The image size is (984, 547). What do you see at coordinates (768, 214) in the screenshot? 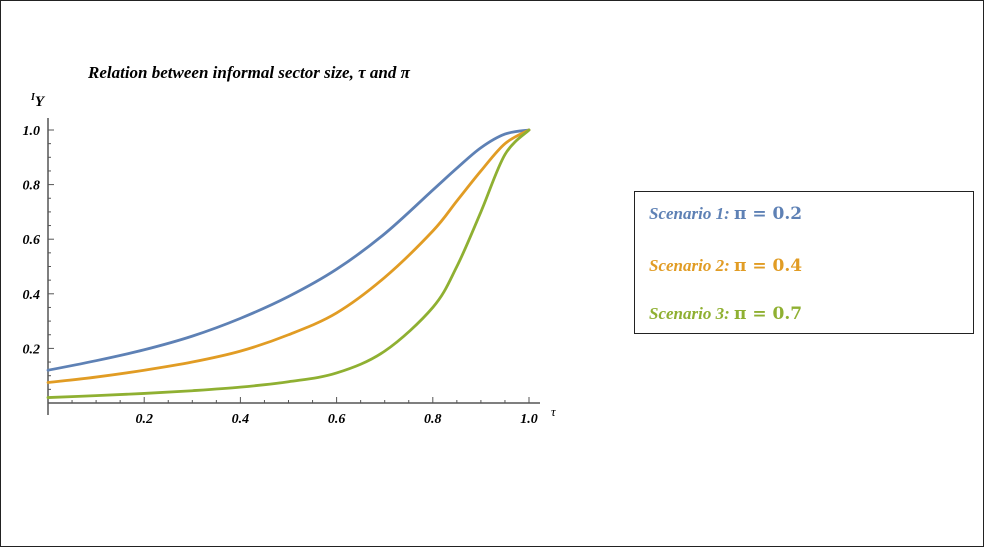
I see `legend-value-scenario-1: π = 0.2` at bounding box center [768, 214].